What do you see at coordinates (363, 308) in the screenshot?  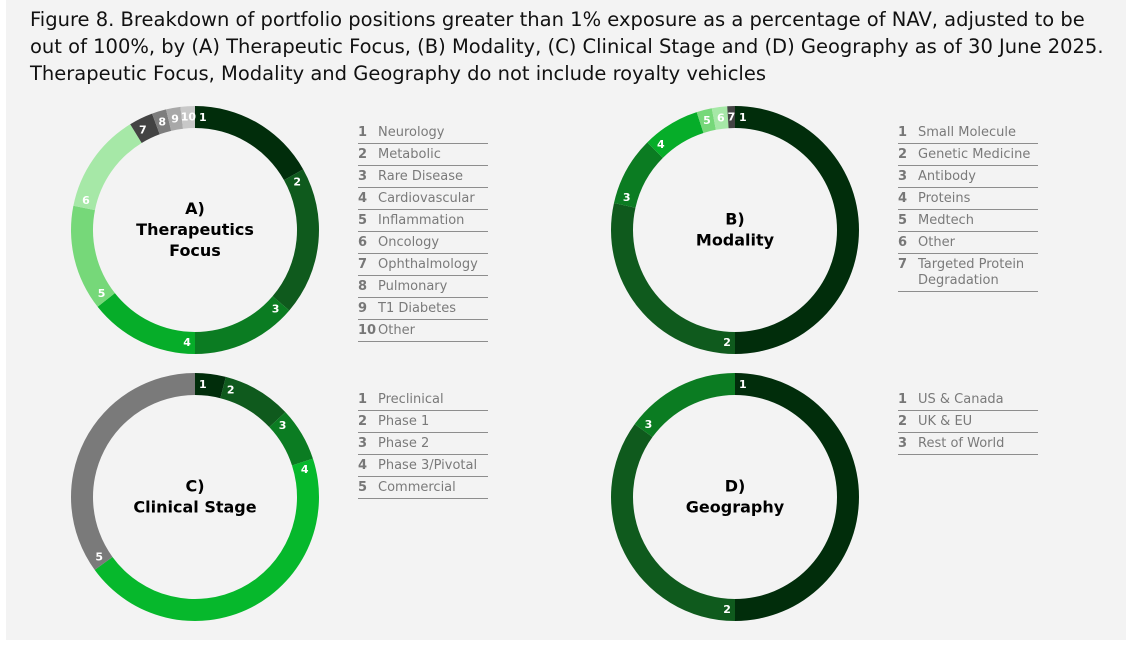 I see `legend-item-number: 9` at bounding box center [363, 308].